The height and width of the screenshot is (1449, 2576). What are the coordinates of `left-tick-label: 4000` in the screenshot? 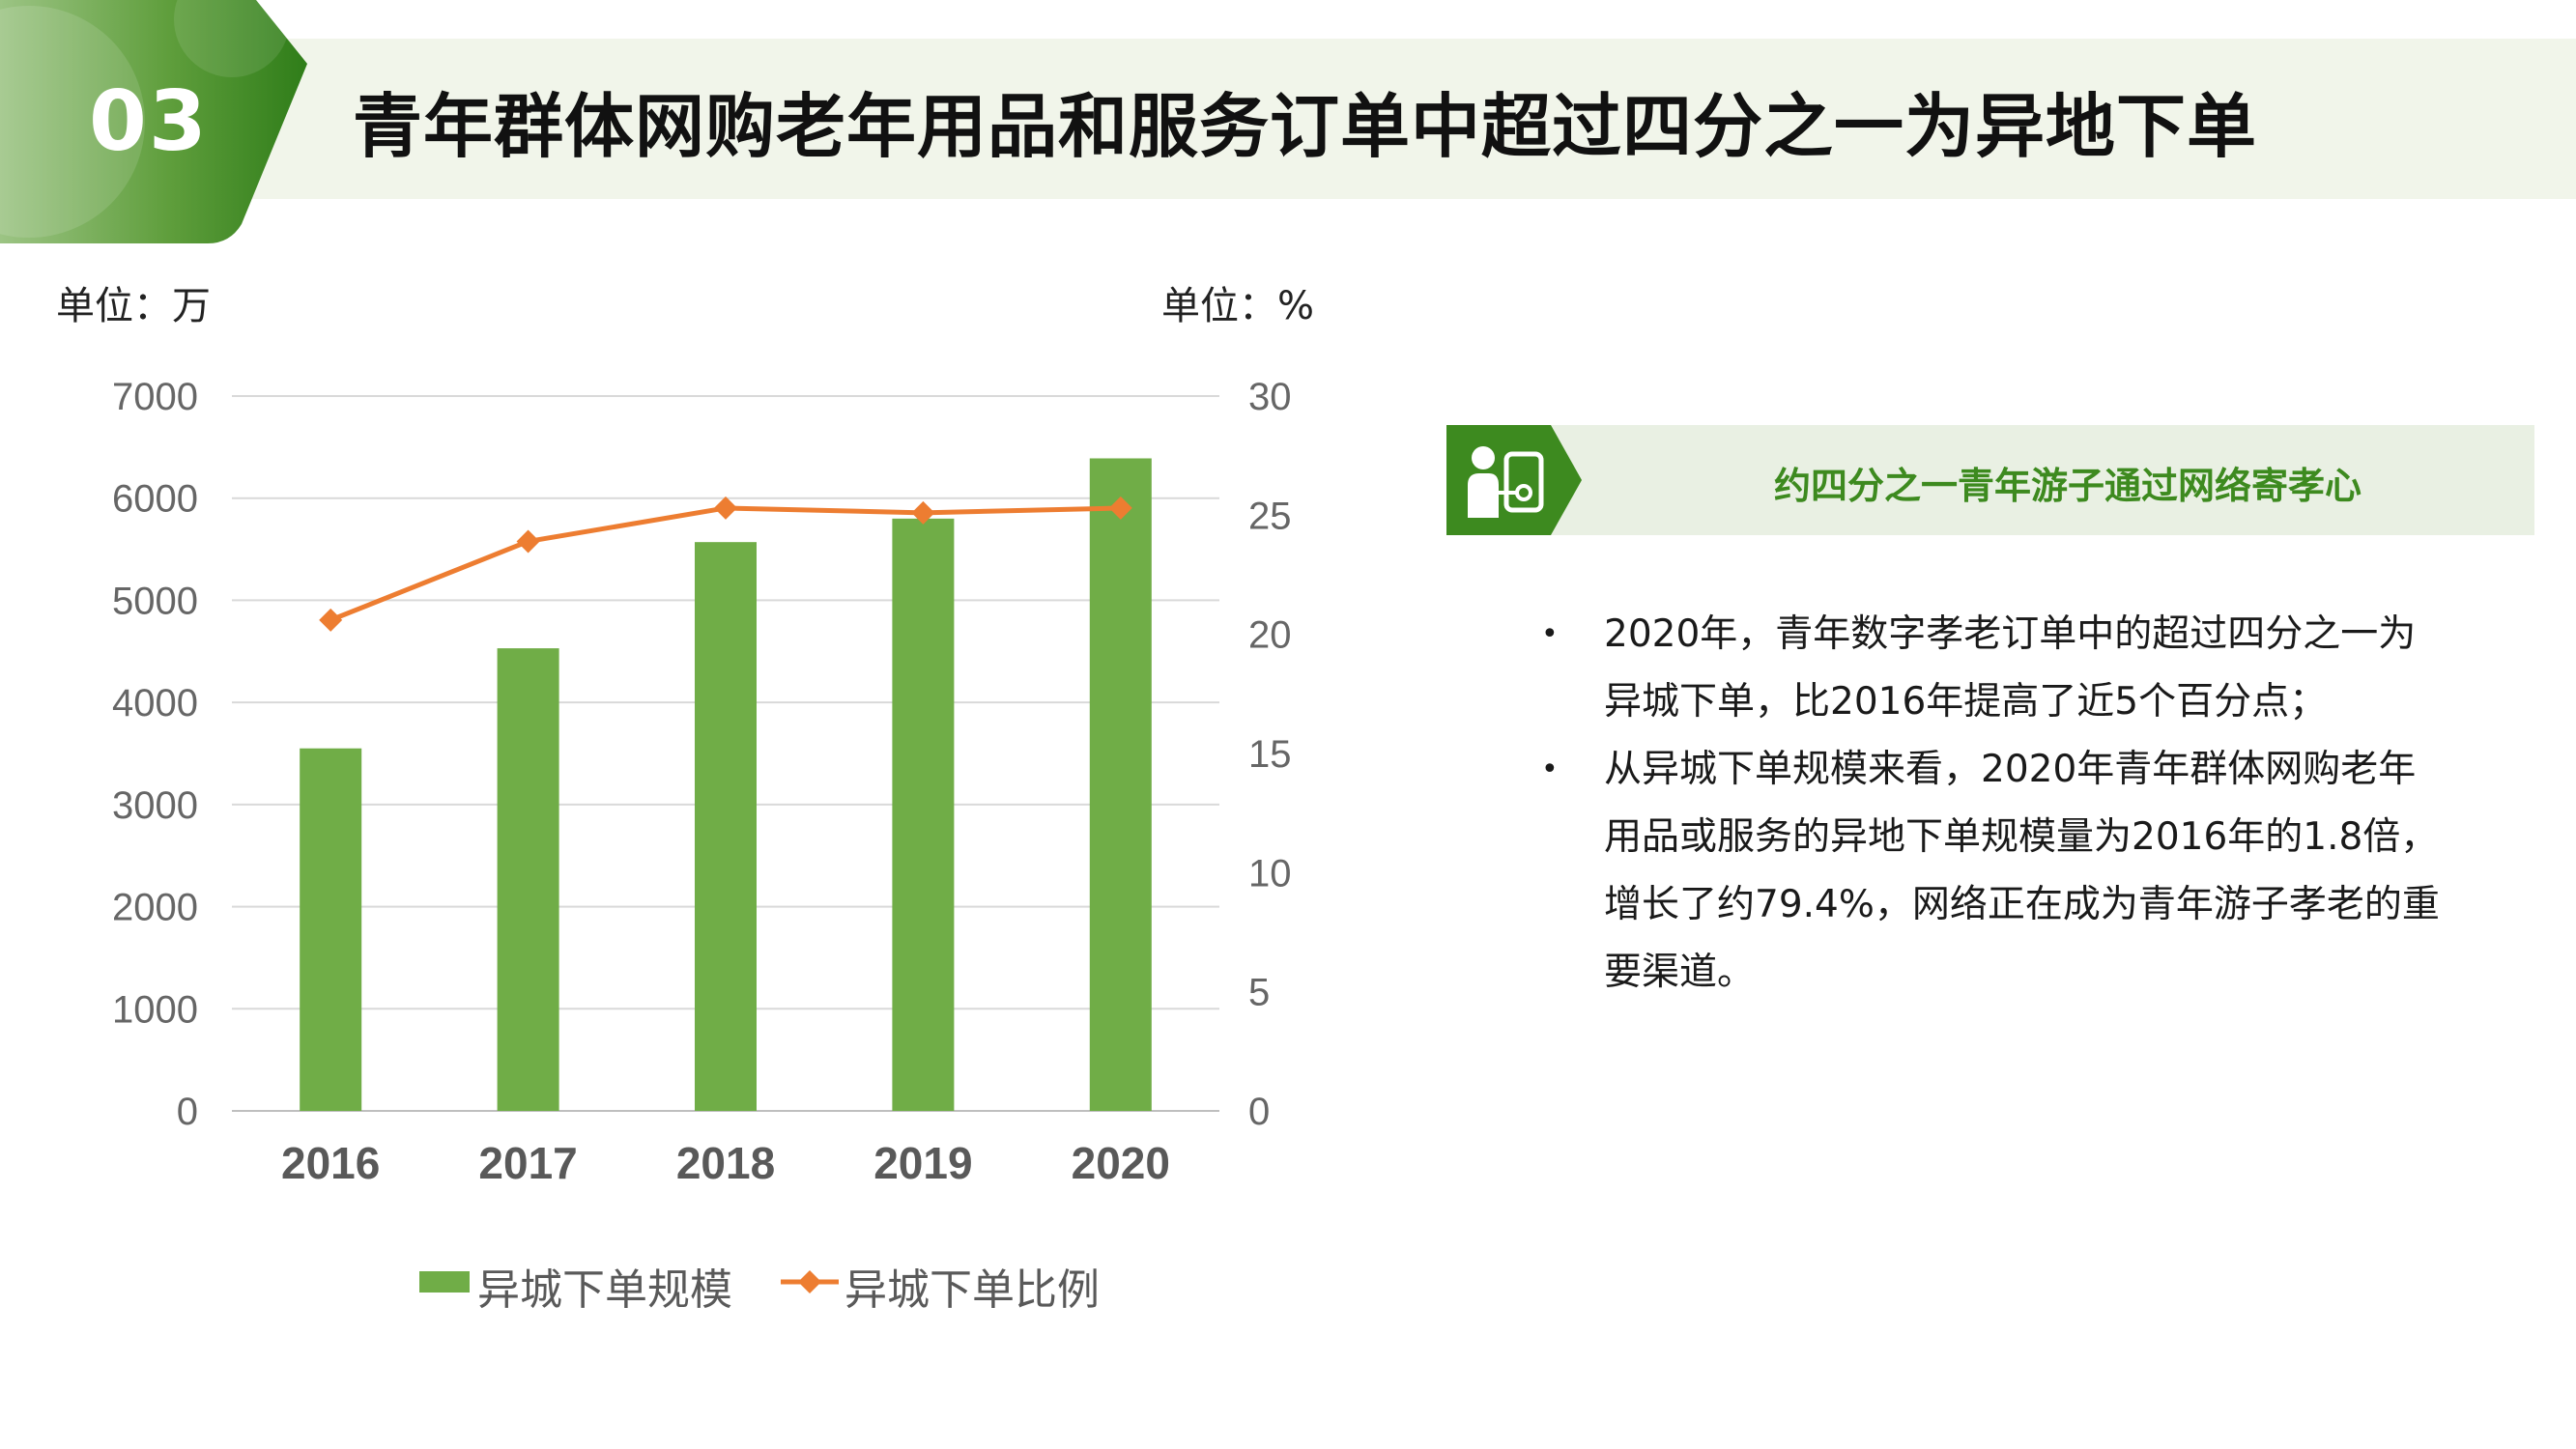 It's located at (155, 703).